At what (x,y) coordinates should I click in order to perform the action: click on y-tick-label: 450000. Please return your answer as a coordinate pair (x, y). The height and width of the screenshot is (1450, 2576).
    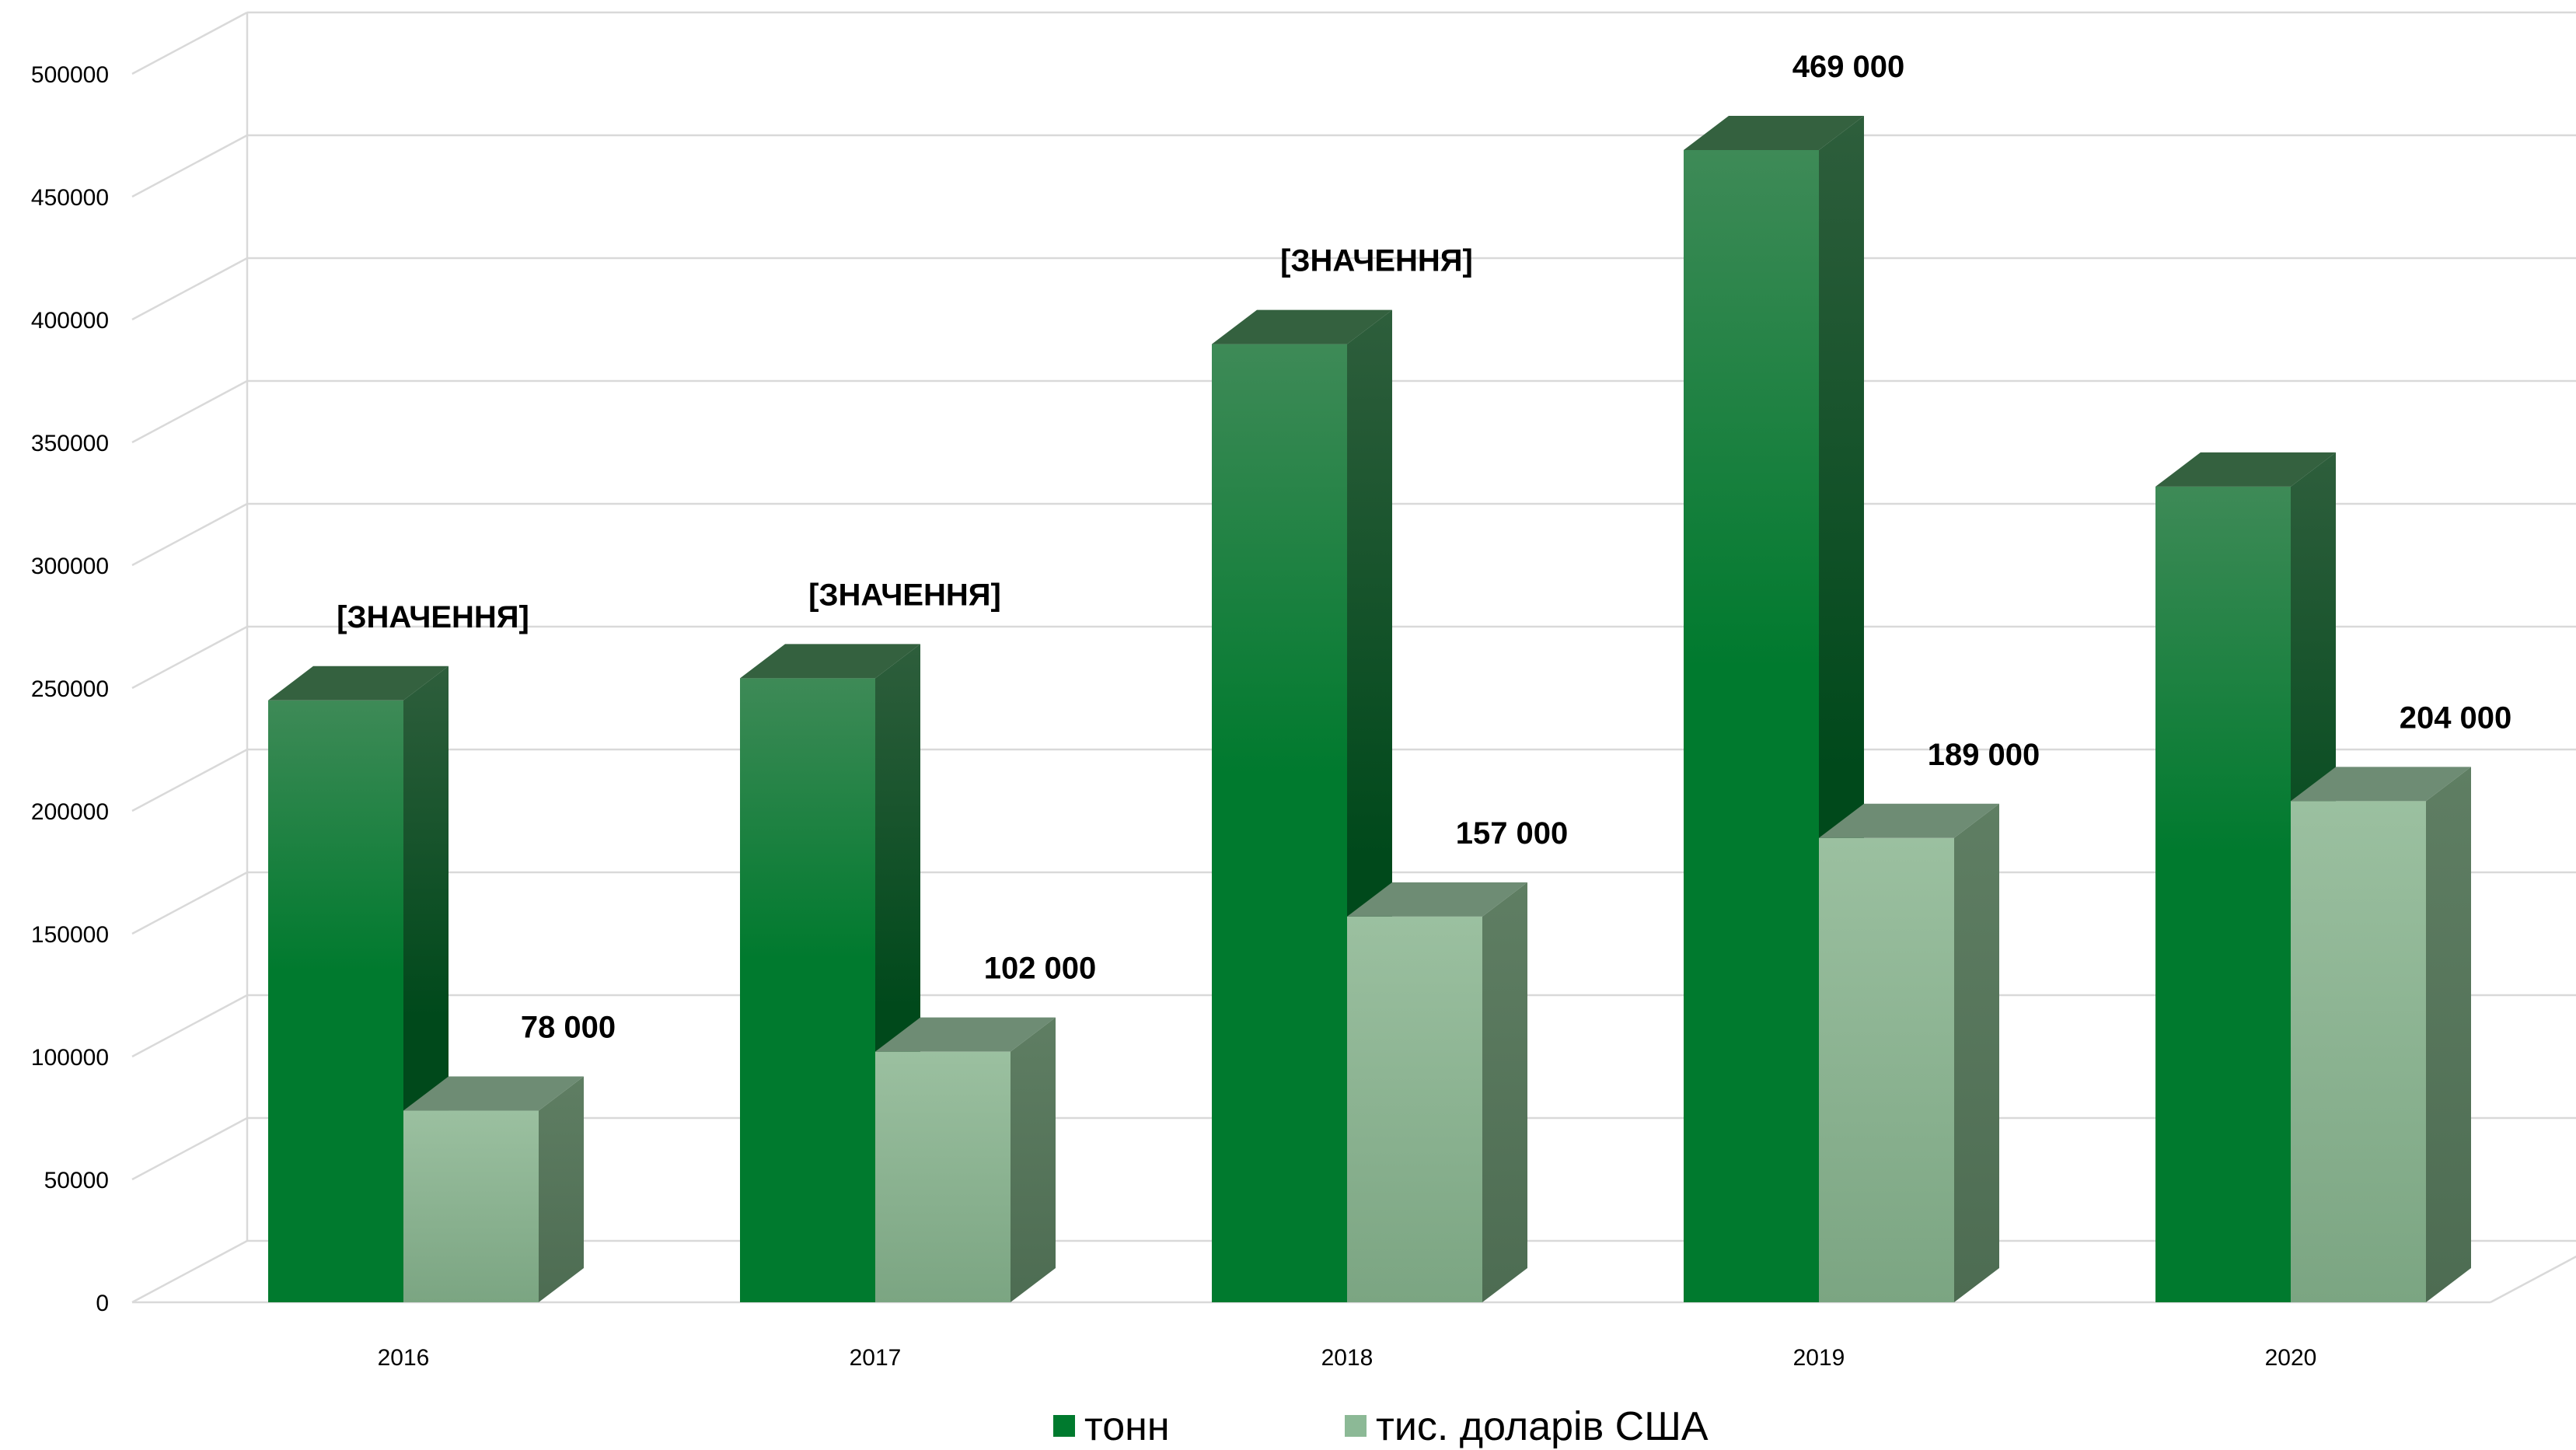
    Looking at the image, I should click on (70, 198).